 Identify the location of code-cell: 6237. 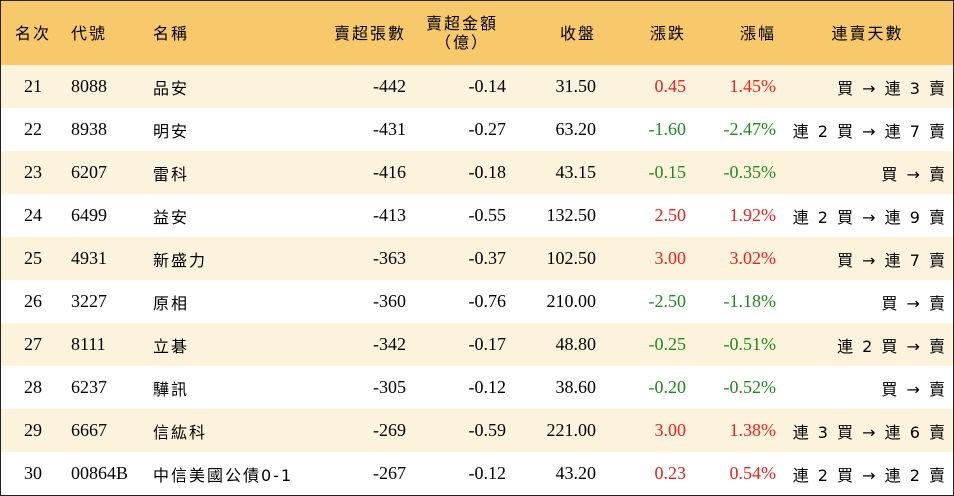
(89, 387).